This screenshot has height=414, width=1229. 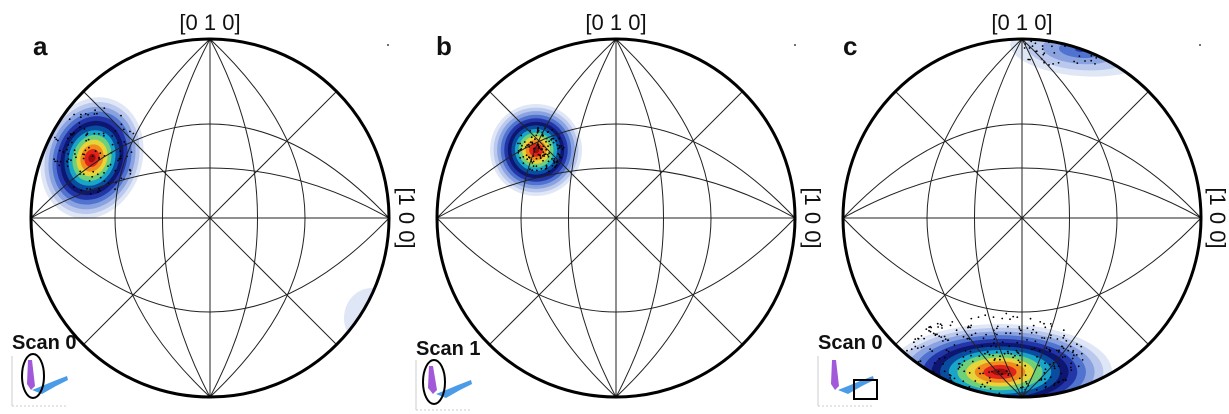 I want to click on scan-label: Scan 0, so click(x=850, y=343).